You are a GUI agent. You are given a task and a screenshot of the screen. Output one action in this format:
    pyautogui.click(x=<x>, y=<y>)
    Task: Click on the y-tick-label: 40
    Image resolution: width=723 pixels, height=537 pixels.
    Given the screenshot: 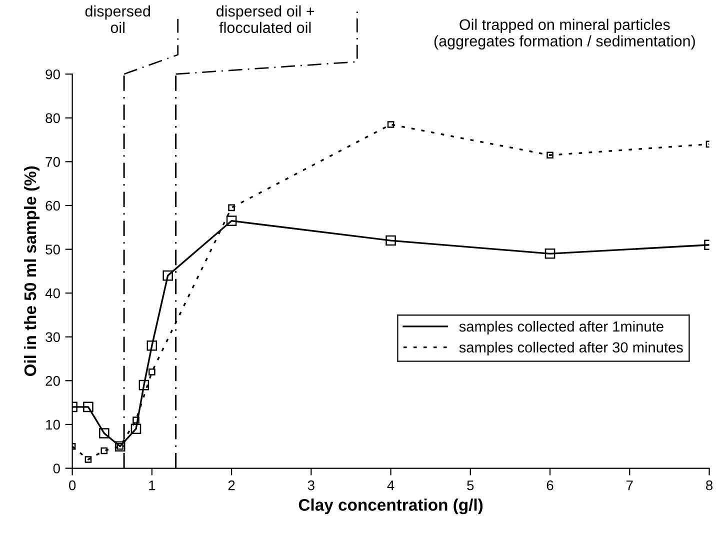 What is the action you would take?
    pyautogui.click(x=52, y=293)
    